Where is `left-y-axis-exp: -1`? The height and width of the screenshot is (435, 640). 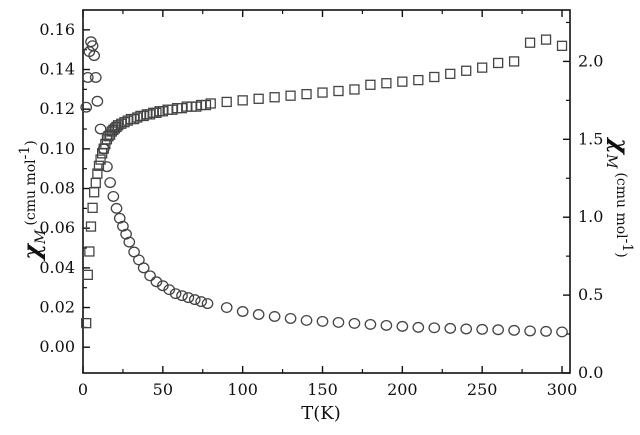
left-y-axis-exp: -1 is located at coordinates (25, 153).